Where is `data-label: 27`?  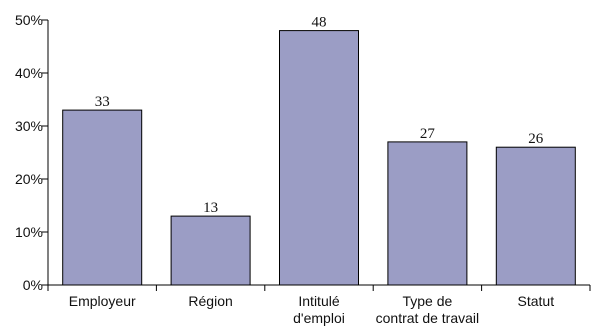 data-label: 27 is located at coordinates (428, 134).